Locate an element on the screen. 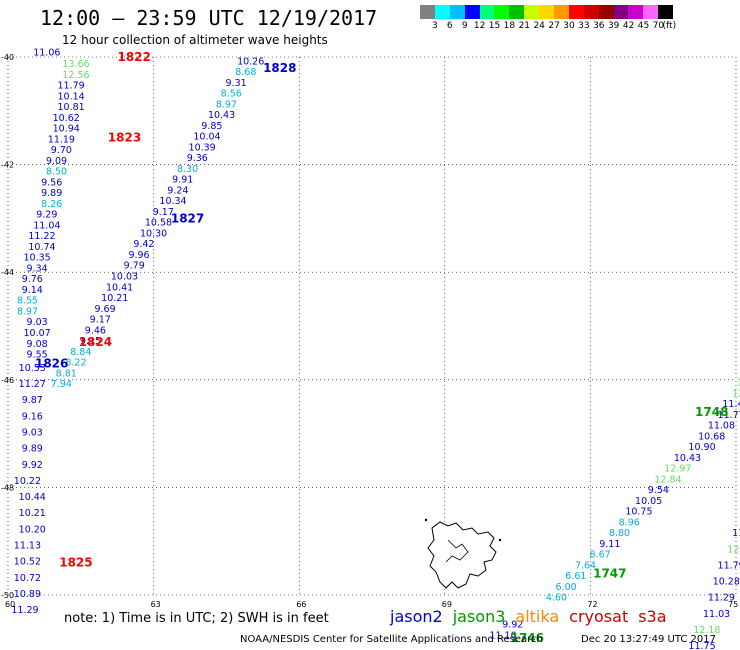 This screenshot has height=650, width=740. scale-label: 3 is located at coordinates (435, 26).